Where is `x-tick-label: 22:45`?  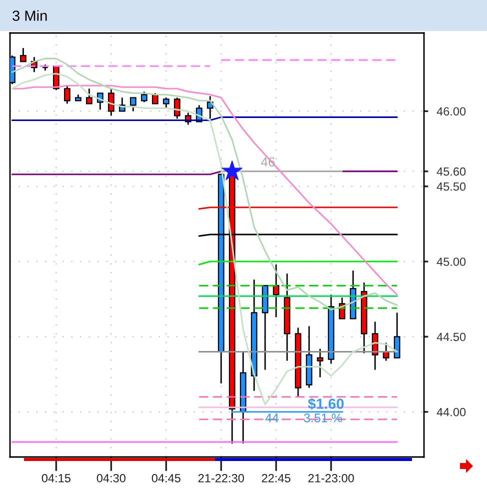 x-tick-label: 22:45 is located at coordinates (276, 478).